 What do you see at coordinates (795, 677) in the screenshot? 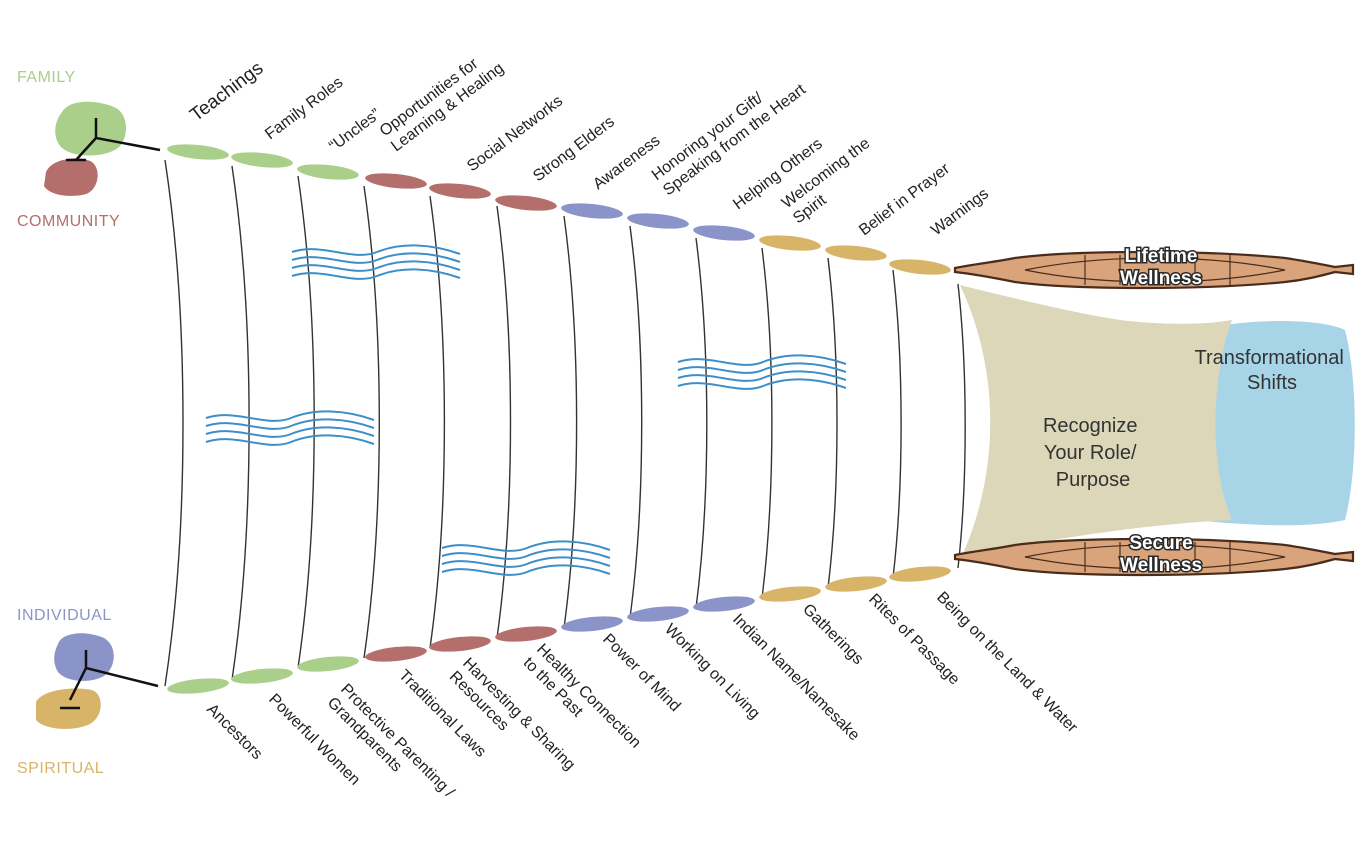
I see `bottom-value-label: Indian Name/Namesake` at bounding box center [795, 677].